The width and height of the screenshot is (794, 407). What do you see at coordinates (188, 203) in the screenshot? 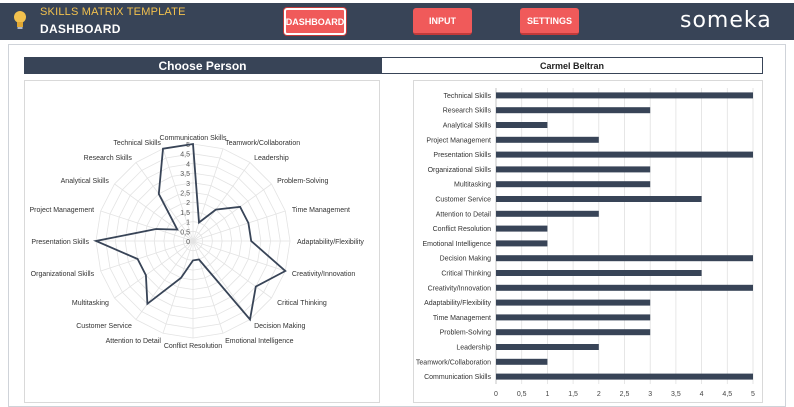
I see `radar-tick-label: 2` at bounding box center [188, 203].